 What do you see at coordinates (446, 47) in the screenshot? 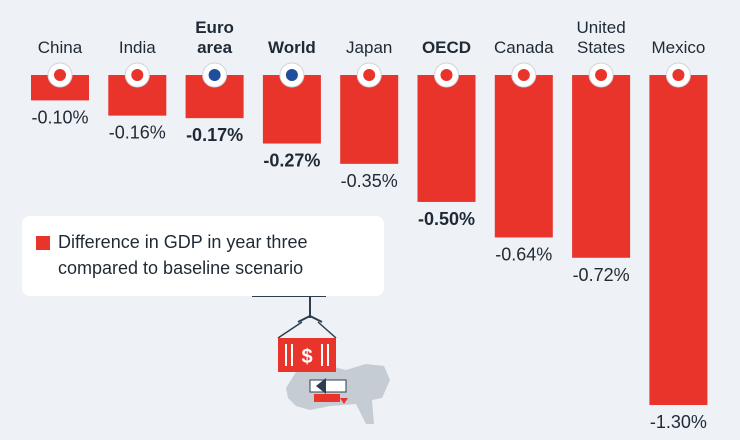
I see `category-label: OECD` at bounding box center [446, 47].